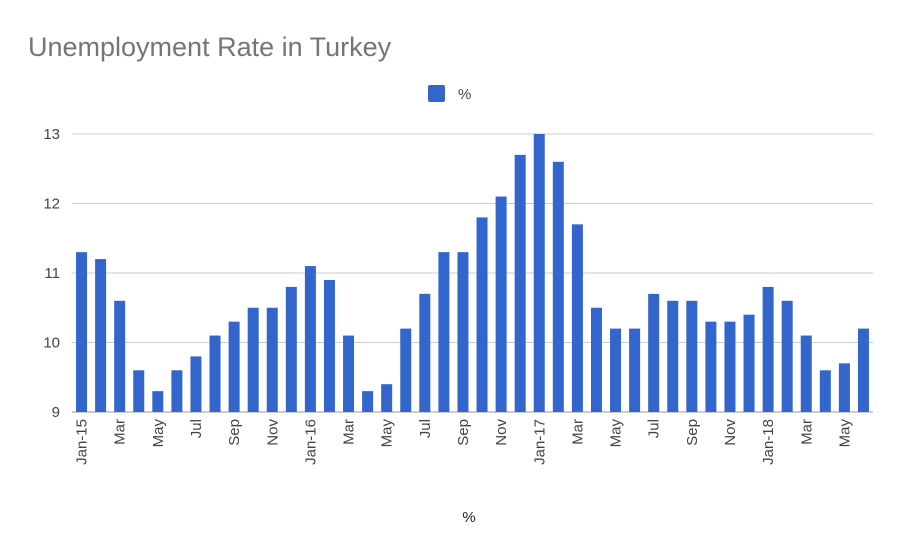 This screenshot has height=556, width=899. What do you see at coordinates (56, 412) in the screenshot?
I see `y-tick-label: 9` at bounding box center [56, 412].